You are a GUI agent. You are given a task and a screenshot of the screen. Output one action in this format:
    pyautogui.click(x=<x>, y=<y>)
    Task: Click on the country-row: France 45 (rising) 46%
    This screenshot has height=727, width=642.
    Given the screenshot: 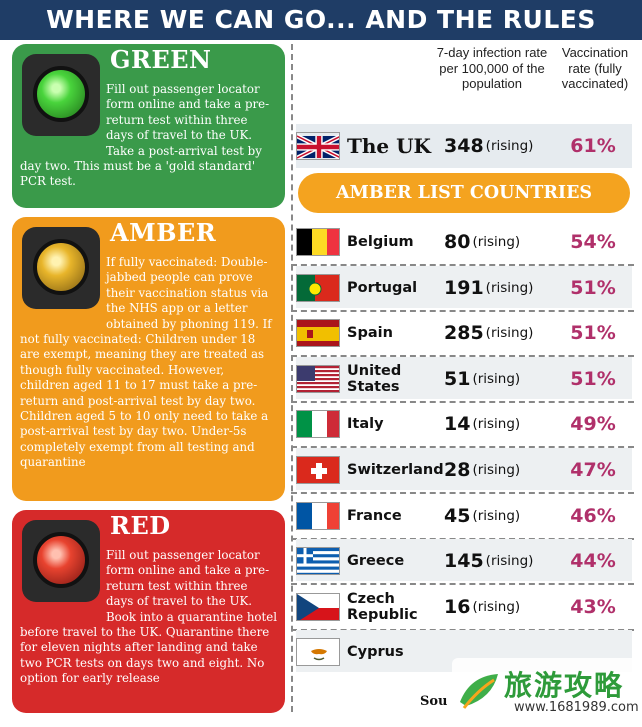 What is the action you would take?
    pyautogui.click(x=464, y=515)
    